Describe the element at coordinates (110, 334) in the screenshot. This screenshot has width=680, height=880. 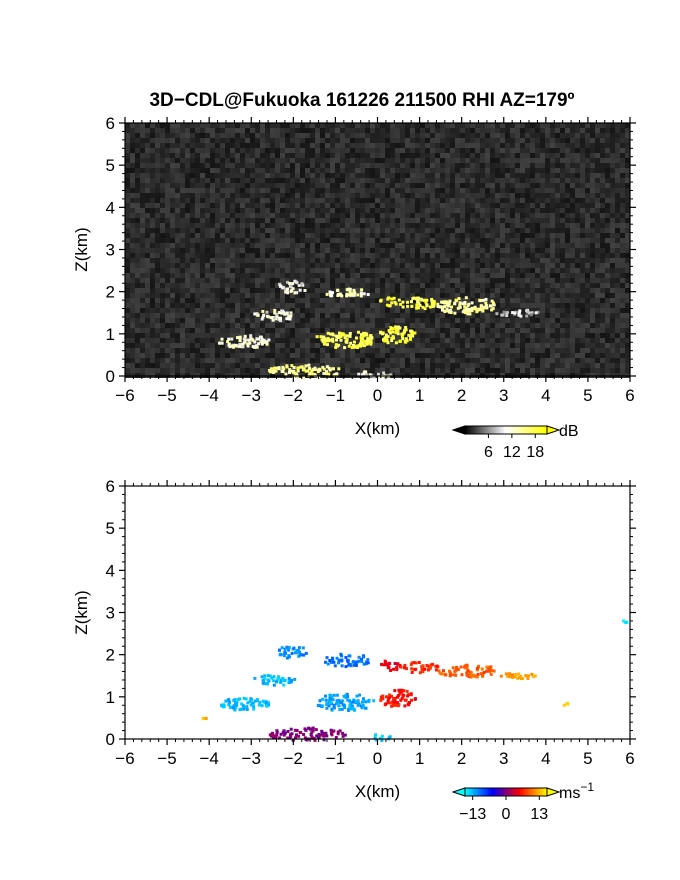
I see `y-tick-label: 1` at that location.